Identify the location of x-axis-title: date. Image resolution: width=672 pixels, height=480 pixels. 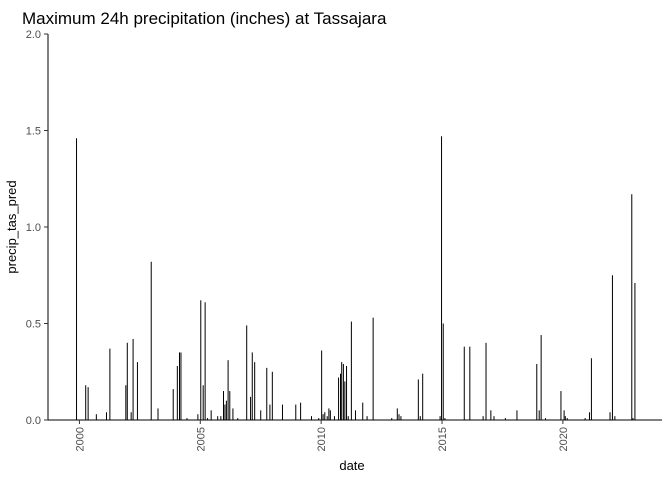
(351, 465).